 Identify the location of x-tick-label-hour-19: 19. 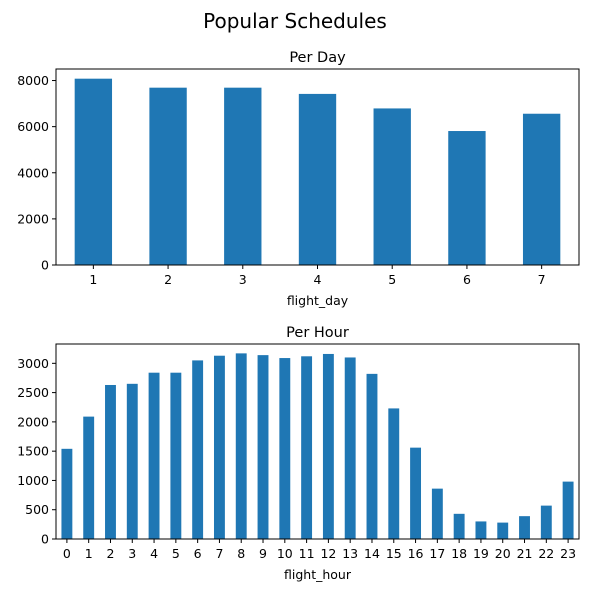
(481, 553).